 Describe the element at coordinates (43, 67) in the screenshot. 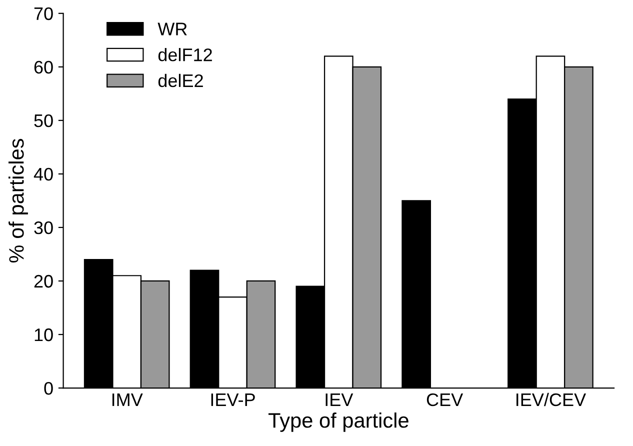

I see `y-tick-label: 60` at that location.